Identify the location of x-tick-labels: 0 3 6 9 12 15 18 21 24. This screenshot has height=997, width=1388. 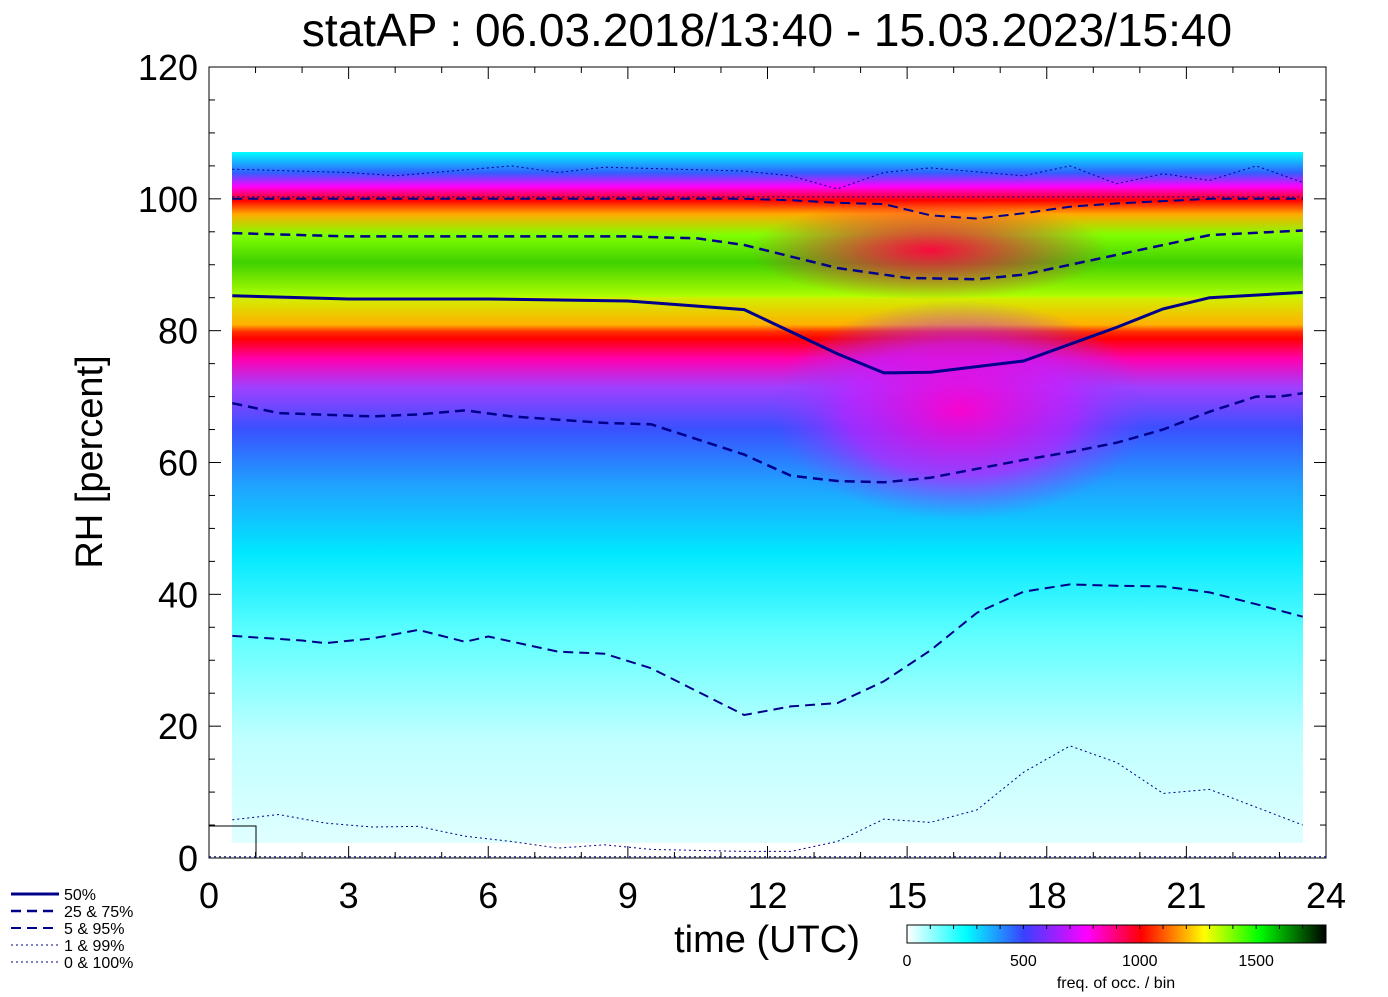
(772, 895).